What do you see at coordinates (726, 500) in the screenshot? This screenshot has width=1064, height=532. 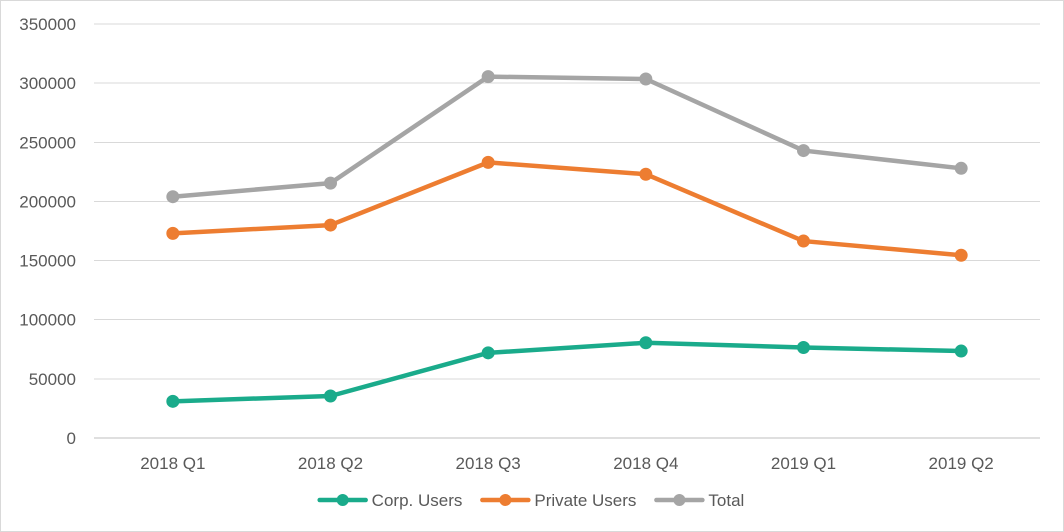 I see `legend-label: Total` at bounding box center [726, 500].